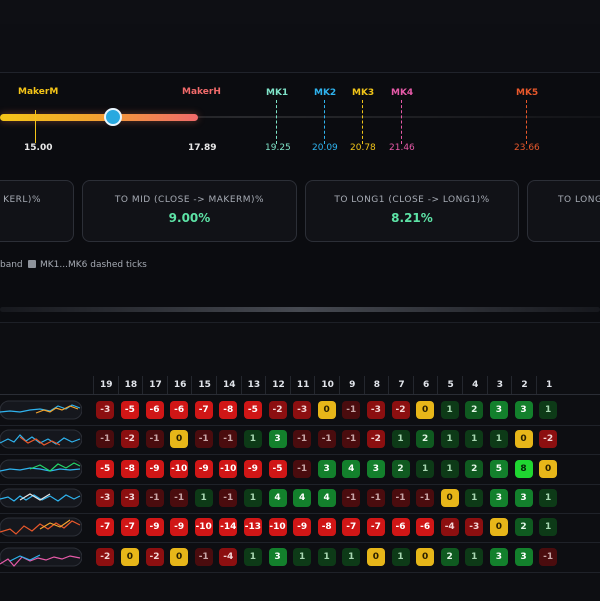  Describe the element at coordinates (179, 385) in the screenshot. I see `column-header: 16` at that location.